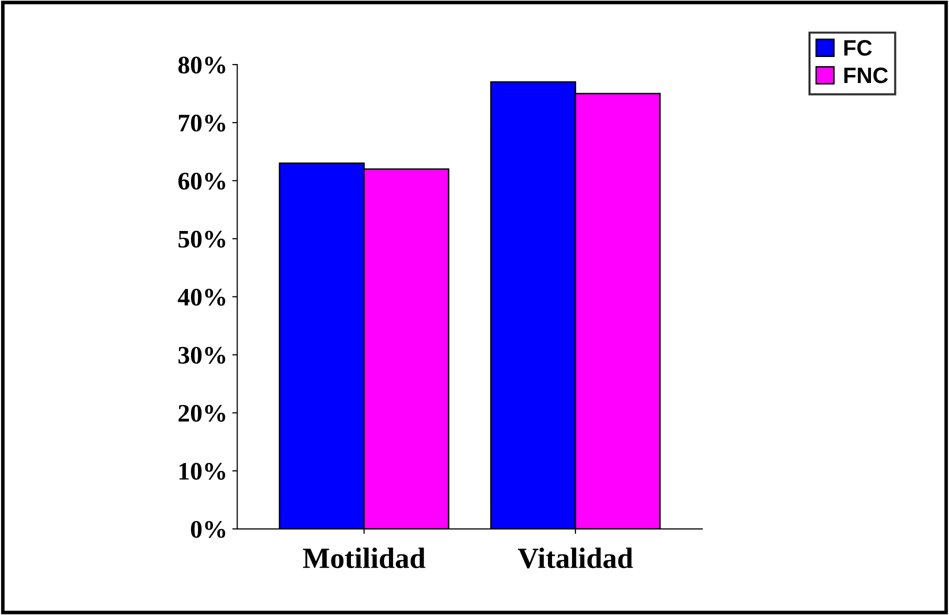 The image size is (949, 615). What do you see at coordinates (202, 355) in the screenshot?
I see `y-tick-label: 30%` at bounding box center [202, 355].